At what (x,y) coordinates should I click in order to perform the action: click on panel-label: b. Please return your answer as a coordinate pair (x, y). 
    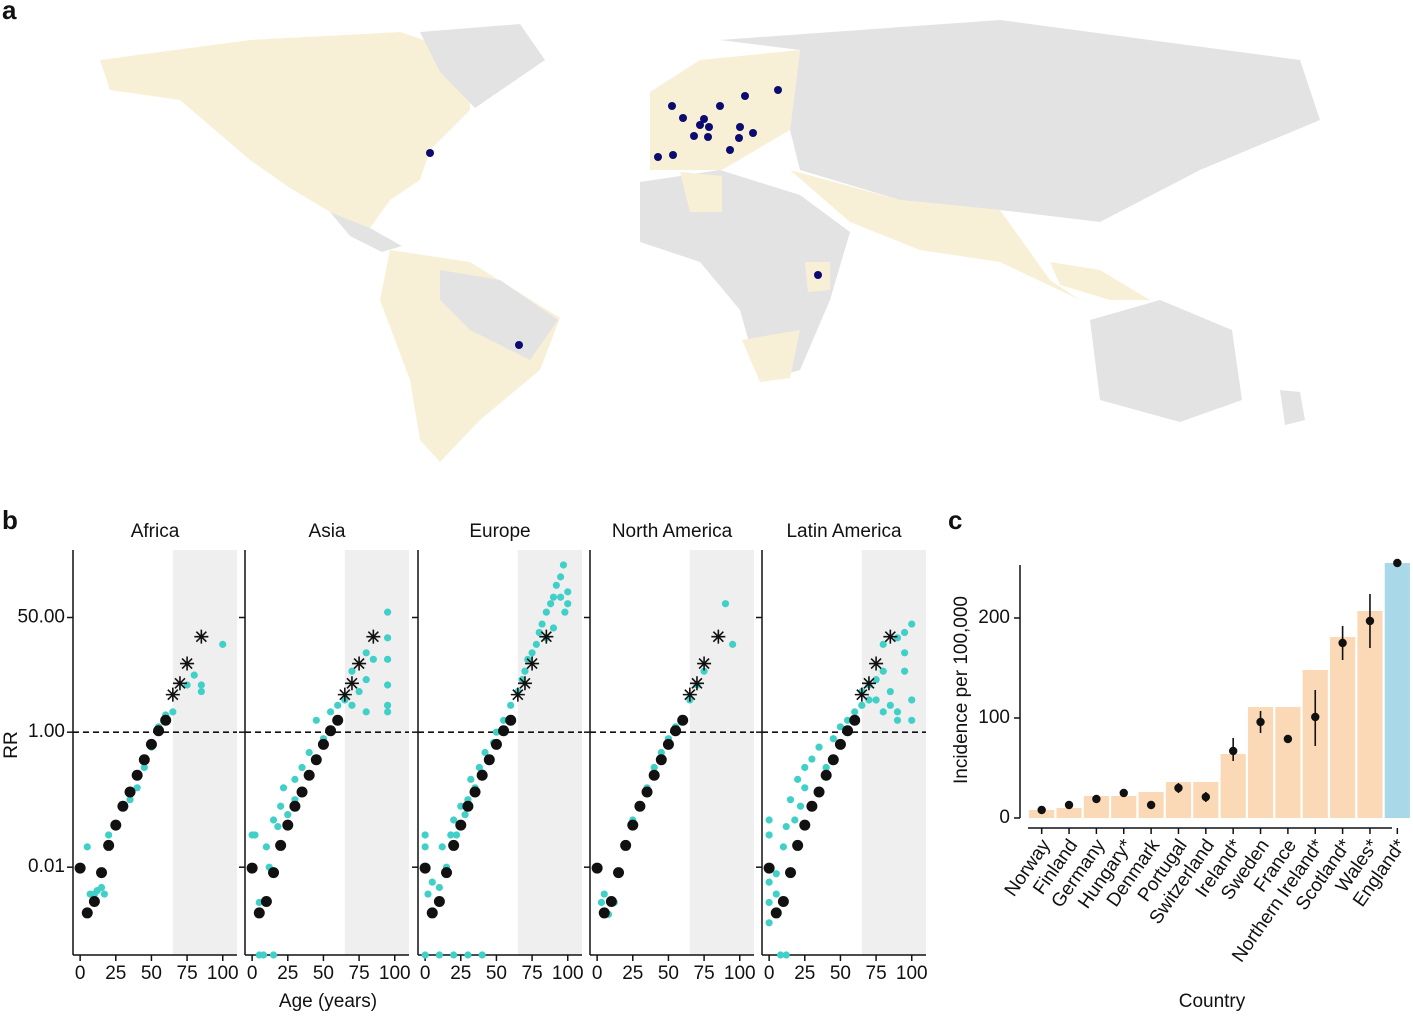
    Looking at the image, I should click on (10, 520).